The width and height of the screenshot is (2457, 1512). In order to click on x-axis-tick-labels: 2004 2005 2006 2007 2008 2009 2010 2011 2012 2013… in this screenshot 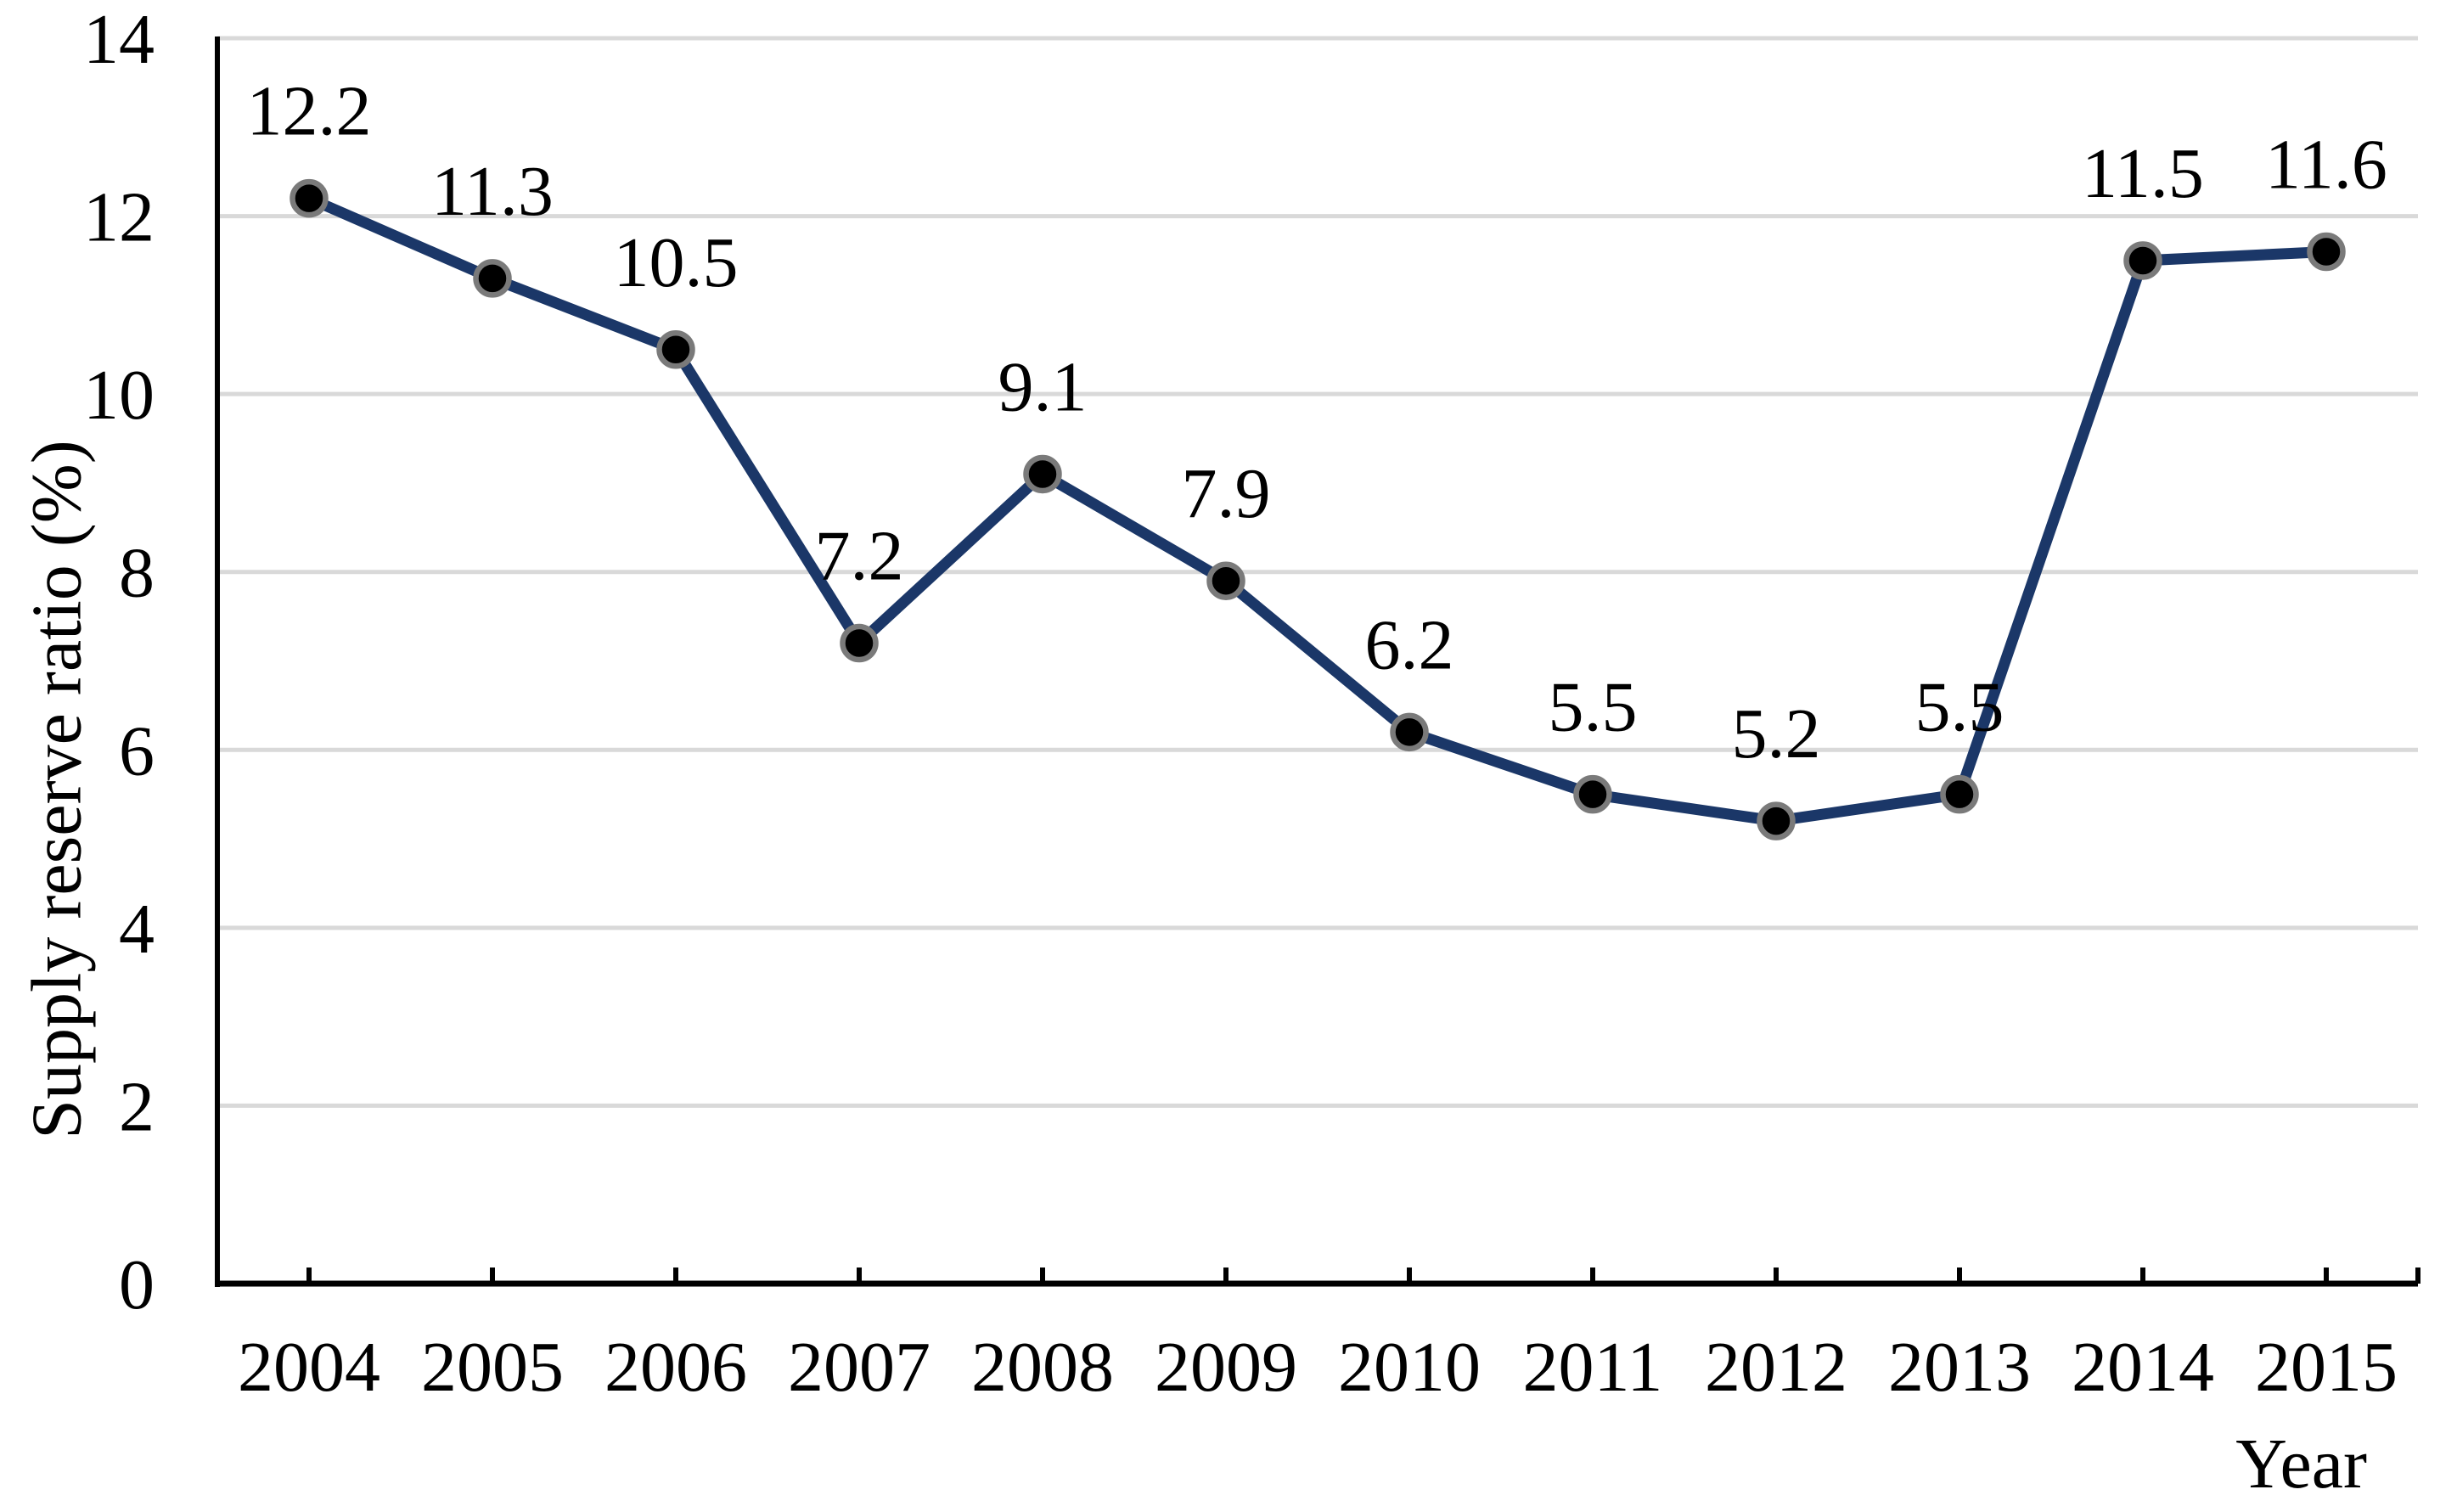, I will do `click(1318, 1367)`.